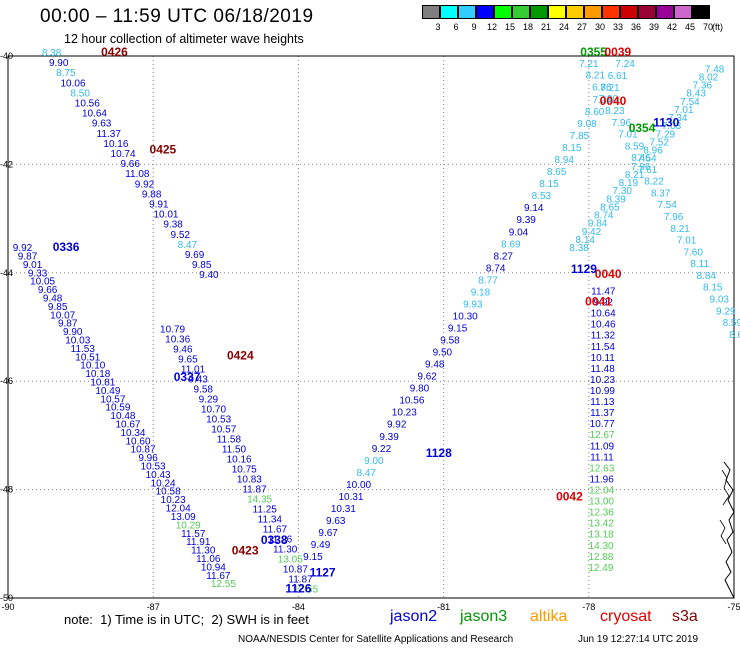 This screenshot has width=740, height=650. I want to click on swh-value: 9.00, so click(374, 461).